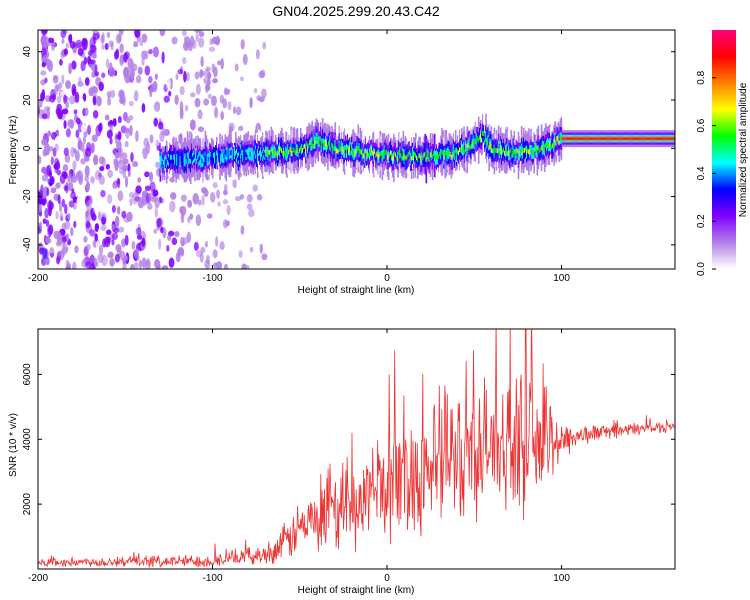  Describe the element at coordinates (38, 578) in the screenshot. I see `snr-xtick-label: -200` at that location.